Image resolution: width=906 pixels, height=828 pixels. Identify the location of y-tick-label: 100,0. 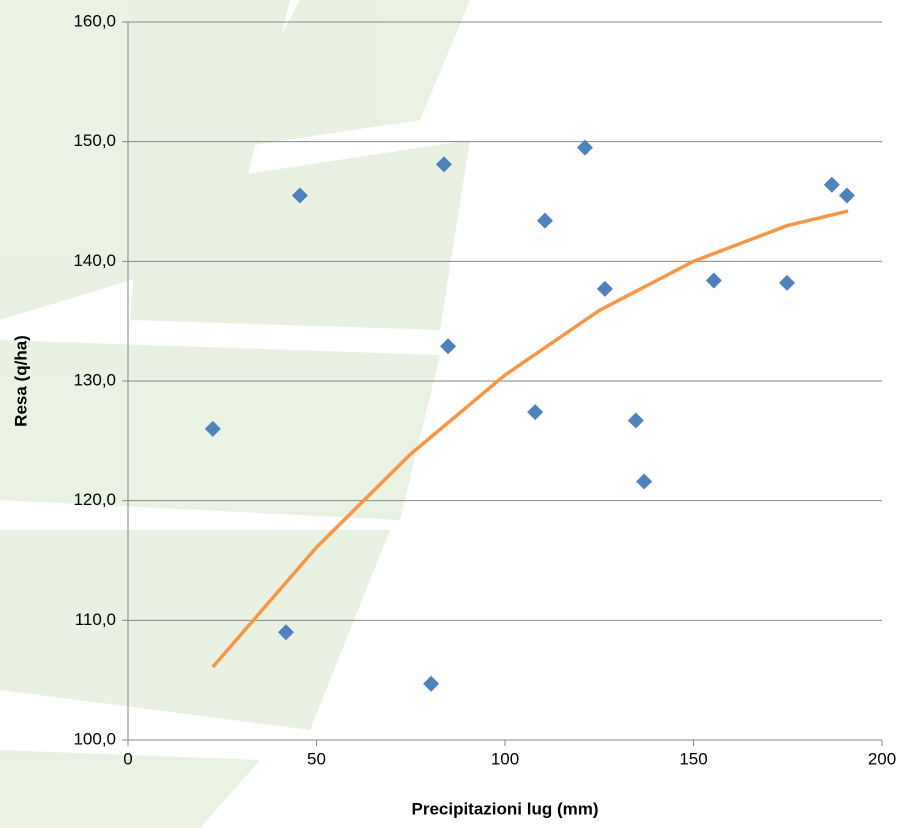
(94, 738).